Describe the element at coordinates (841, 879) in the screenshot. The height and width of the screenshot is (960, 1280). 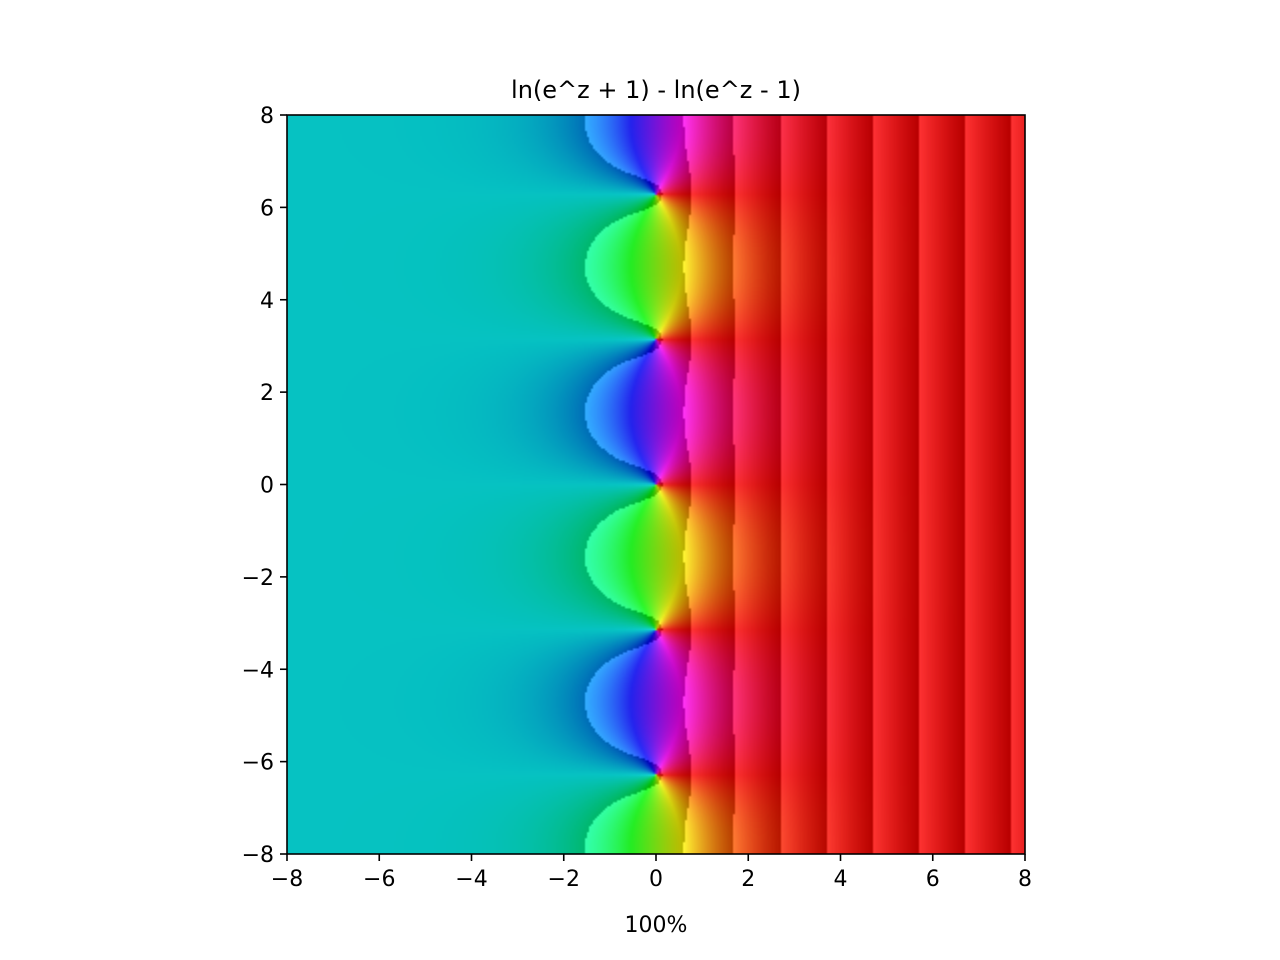
I see `x-tick-label: 4` at that location.